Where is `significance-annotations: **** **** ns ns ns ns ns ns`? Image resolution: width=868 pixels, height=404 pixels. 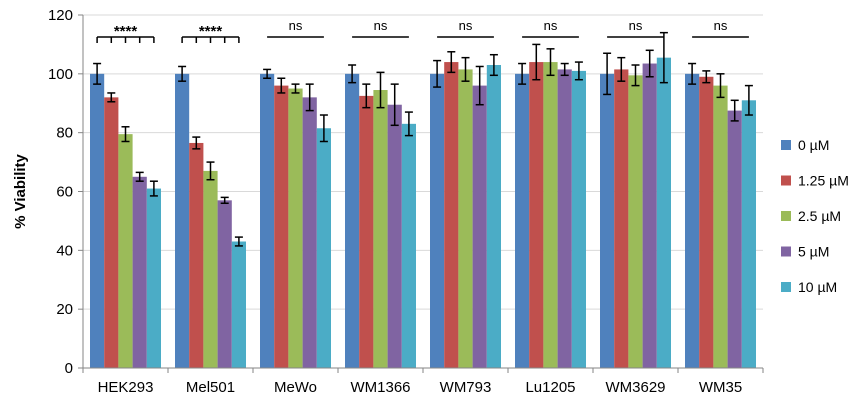 significance-annotations: **** **** ns ns ns ns ns ns is located at coordinates (422, 30).